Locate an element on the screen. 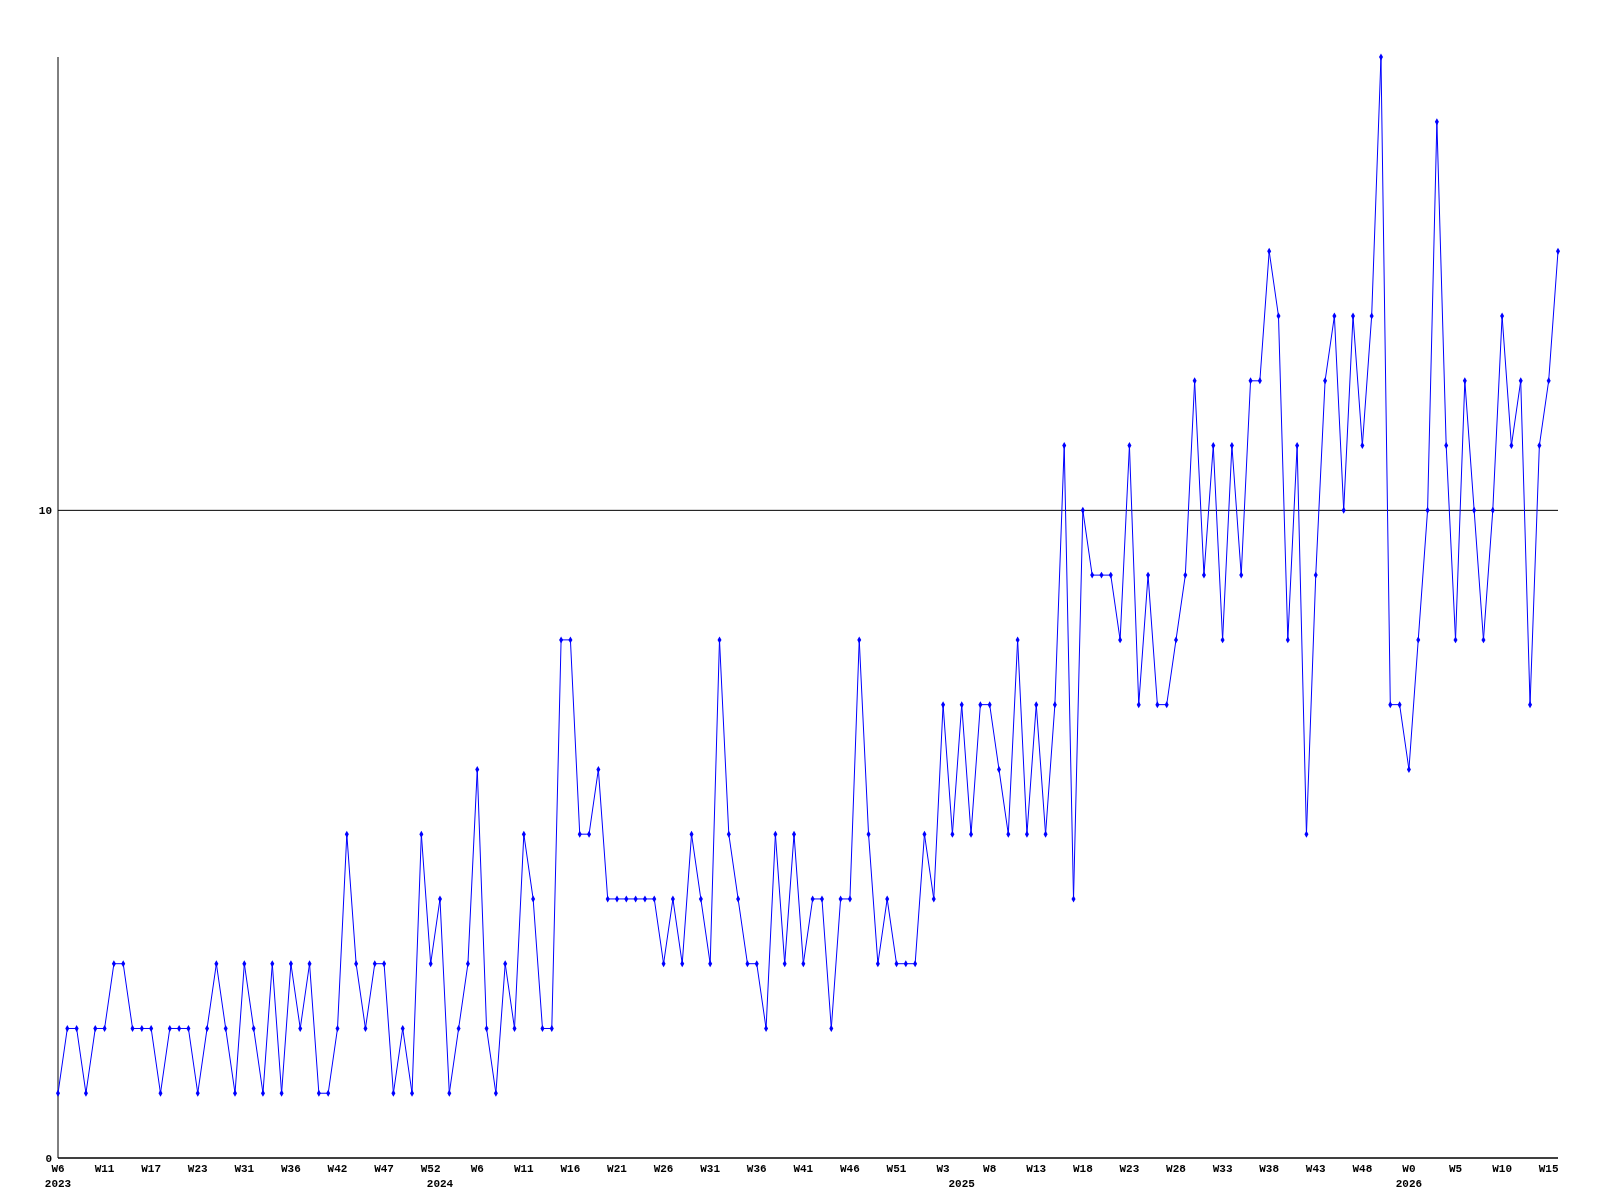 Image resolution: width=1600 pixels, height=1200 pixels. x-tick-label: W43 is located at coordinates (1316, 1169).